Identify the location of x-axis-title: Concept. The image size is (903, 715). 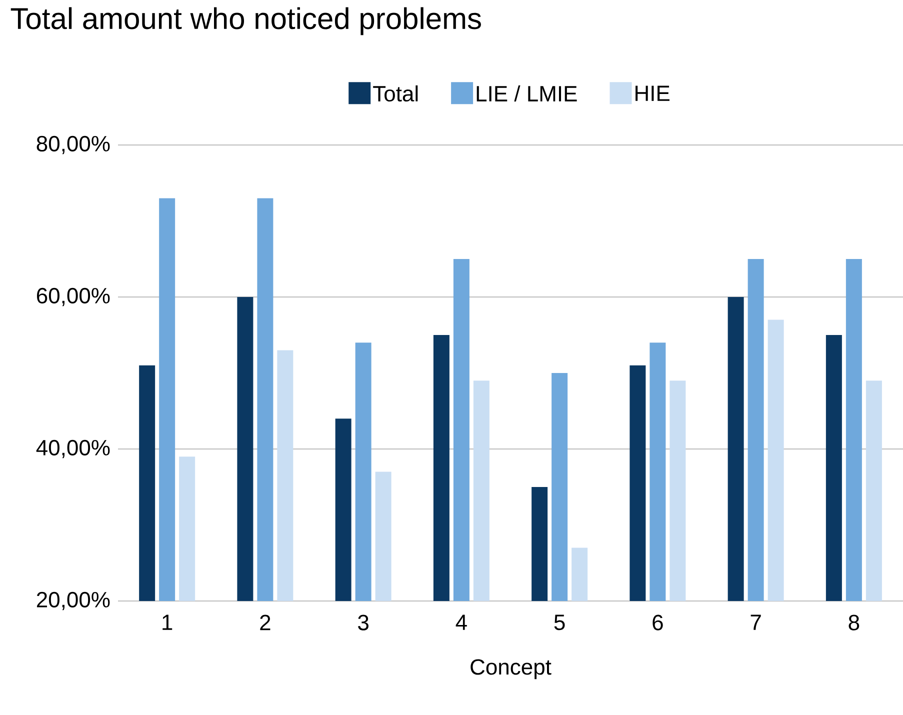
(511, 669).